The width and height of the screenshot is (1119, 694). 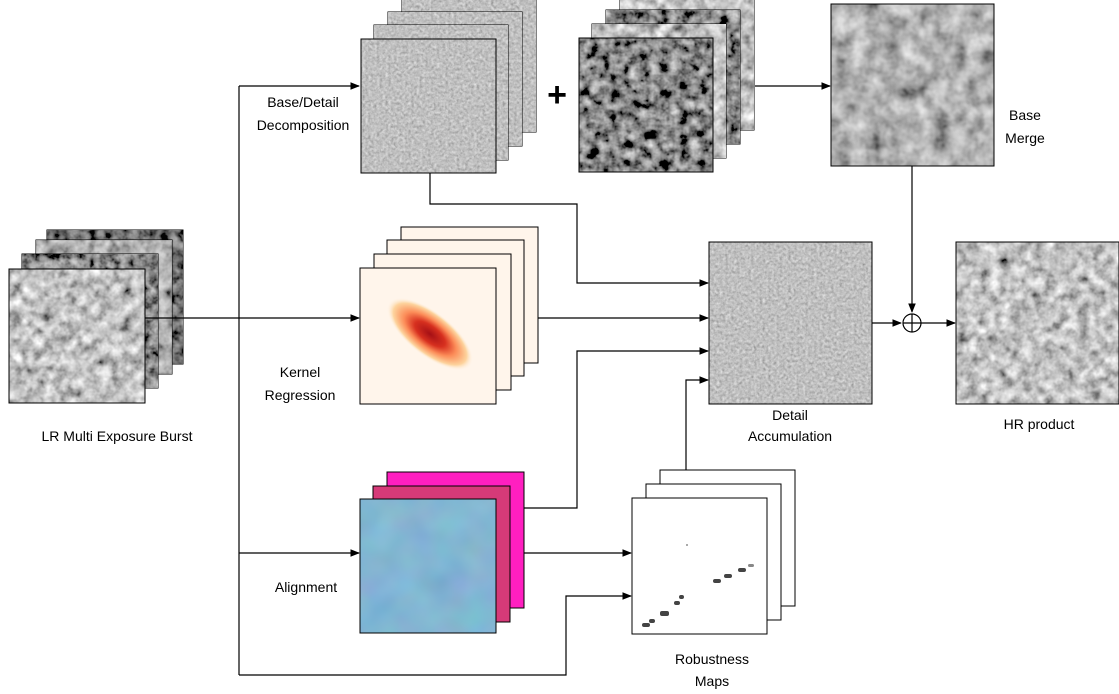 What do you see at coordinates (557, 95) in the screenshot?
I see `plus-sign: +` at bounding box center [557, 95].